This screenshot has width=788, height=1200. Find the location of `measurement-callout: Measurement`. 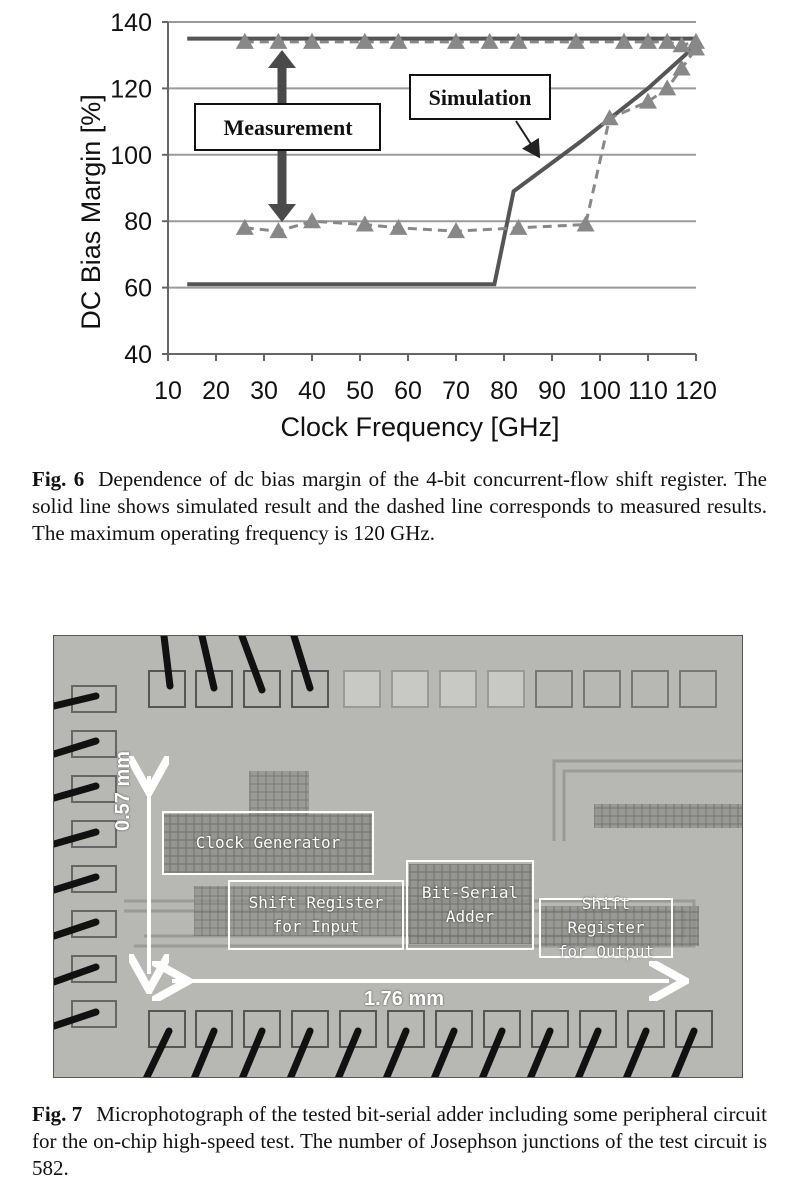

measurement-callout: Measurement is located at coordinates (287, 127).